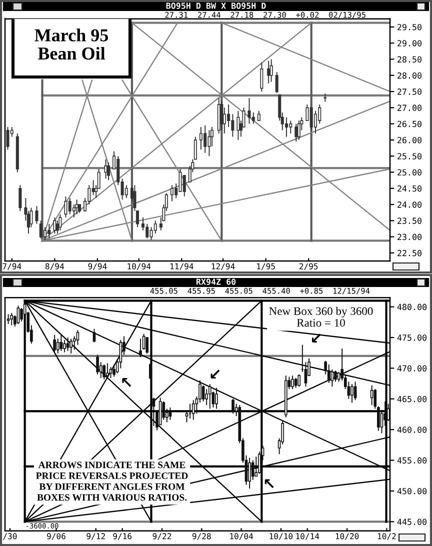 The width and height of the screenshot is (432, 546). What do you see at coordinates (410, 205) in the screenshot?
I see `y-tick-label: 24.00` at bounding box center [410, 205].